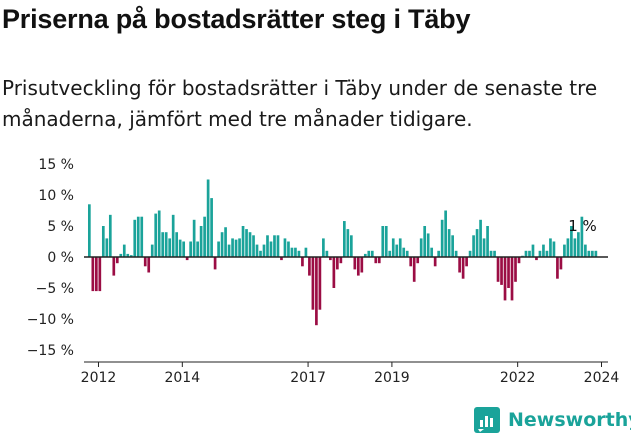 The image size is (631, 439). I want to click on x-tick-label: 2017, so click(308, 378).